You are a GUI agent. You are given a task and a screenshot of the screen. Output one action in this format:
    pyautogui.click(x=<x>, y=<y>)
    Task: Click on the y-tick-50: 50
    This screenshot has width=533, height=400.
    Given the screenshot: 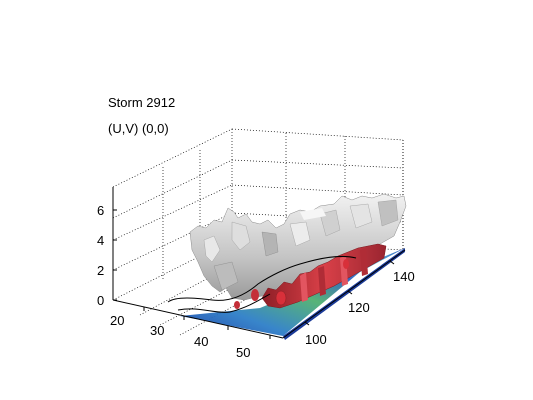 What is the action you would take?
    pyautogui.click(x=243, y=352)
    